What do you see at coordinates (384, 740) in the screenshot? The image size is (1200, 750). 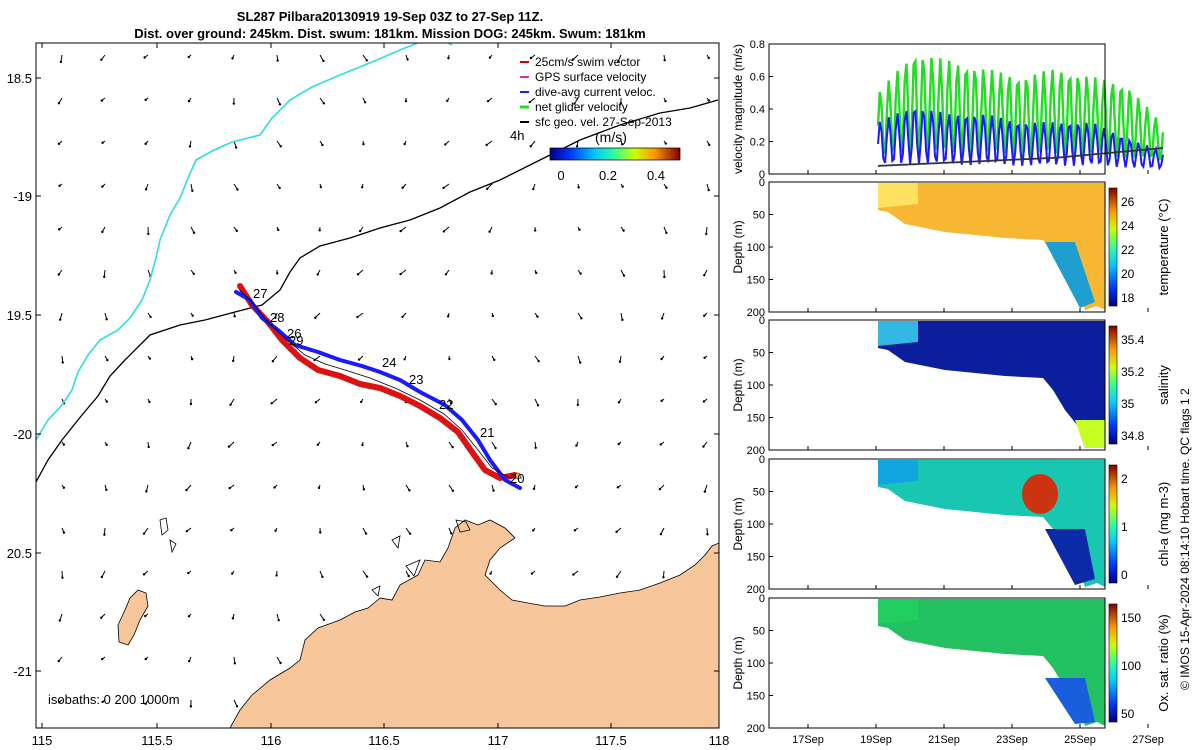 I see `map-x-tick-label: 116.5` at bounding box center [384, 740].